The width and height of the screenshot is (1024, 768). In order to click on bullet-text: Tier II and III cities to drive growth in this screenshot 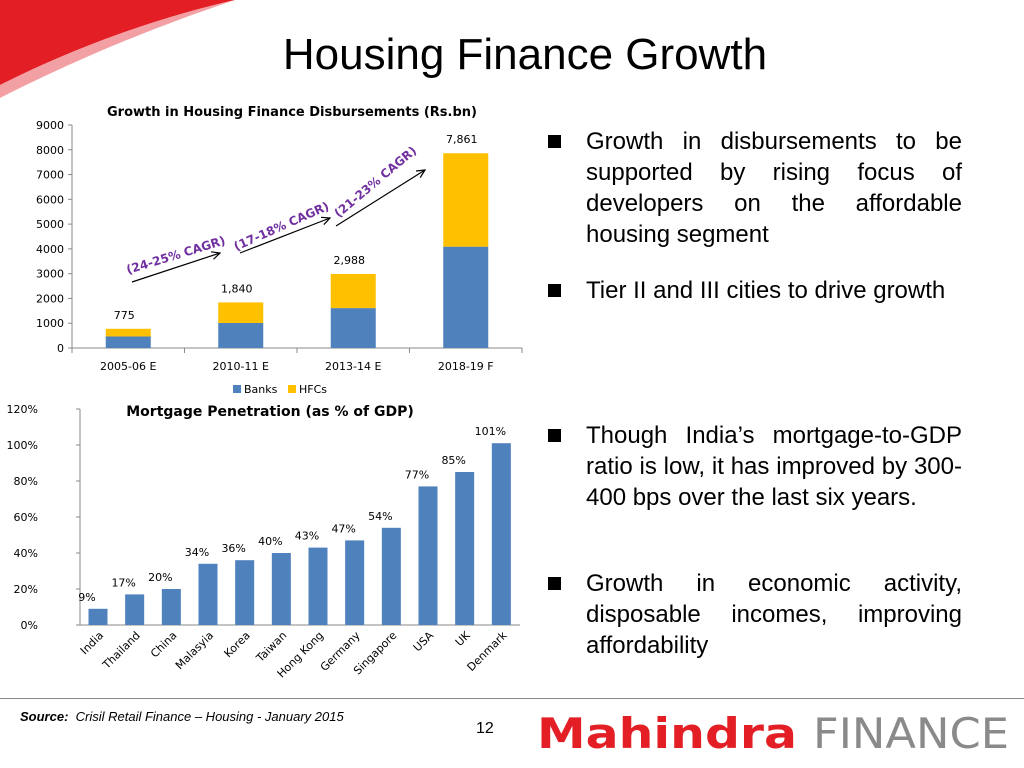, I will do `click(766, 290)`.